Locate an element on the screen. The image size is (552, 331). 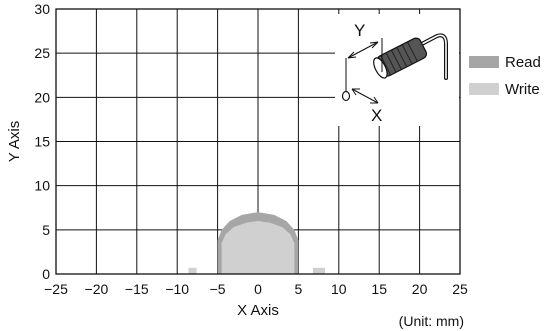
y-tick-label: 10 is located at coordinates (42, 186).